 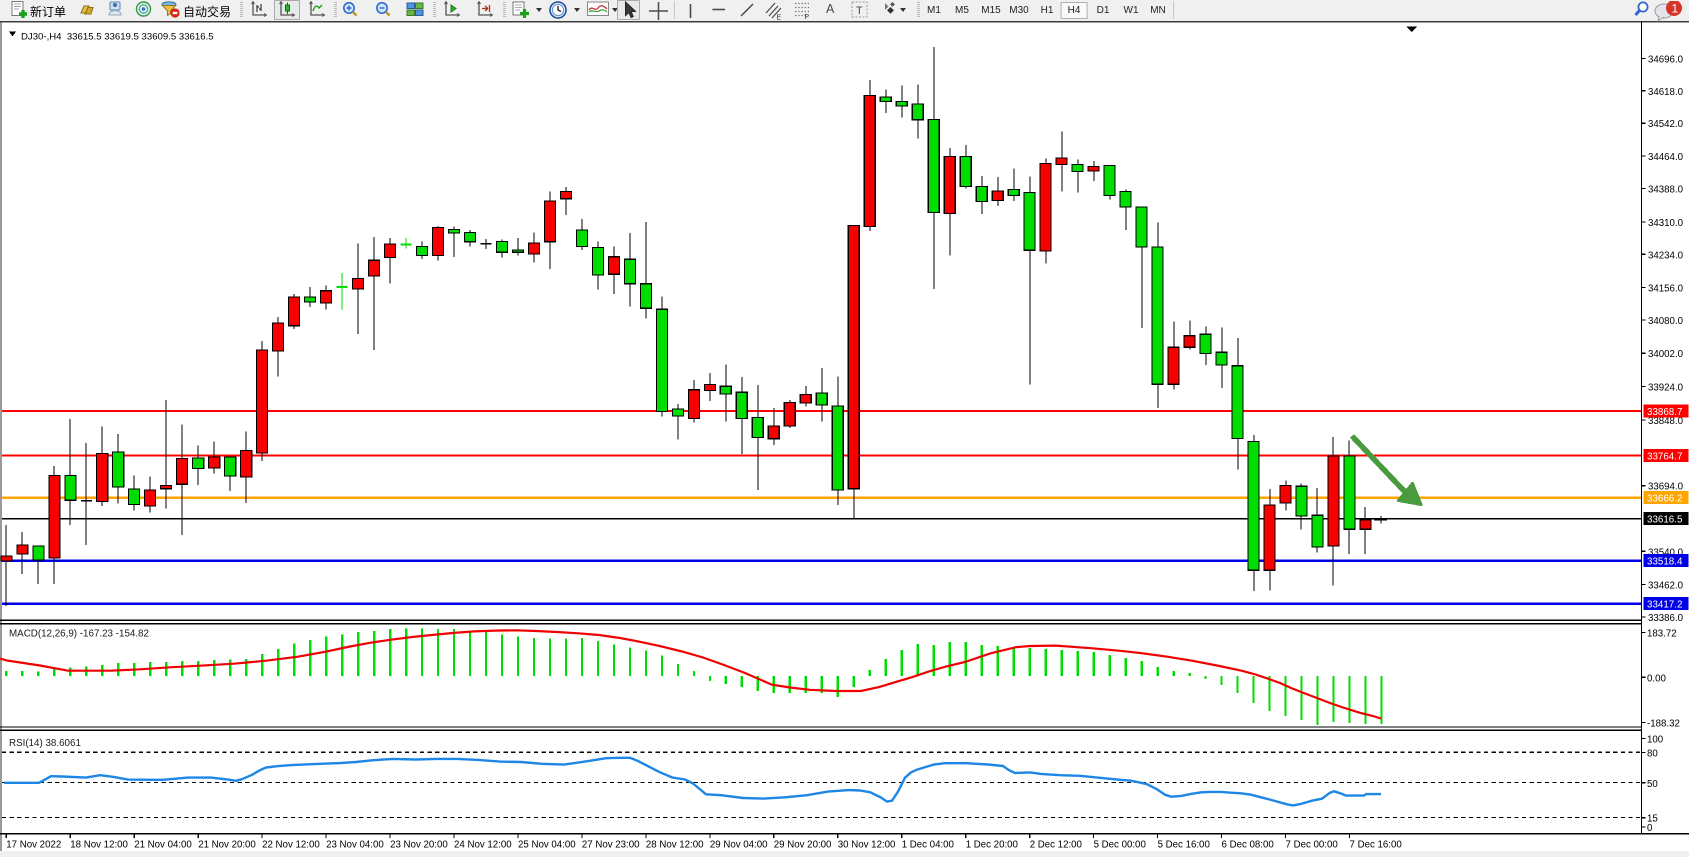 I want to click on svg-text: 5 Dec 00:00, so click(x=1120, y=845).